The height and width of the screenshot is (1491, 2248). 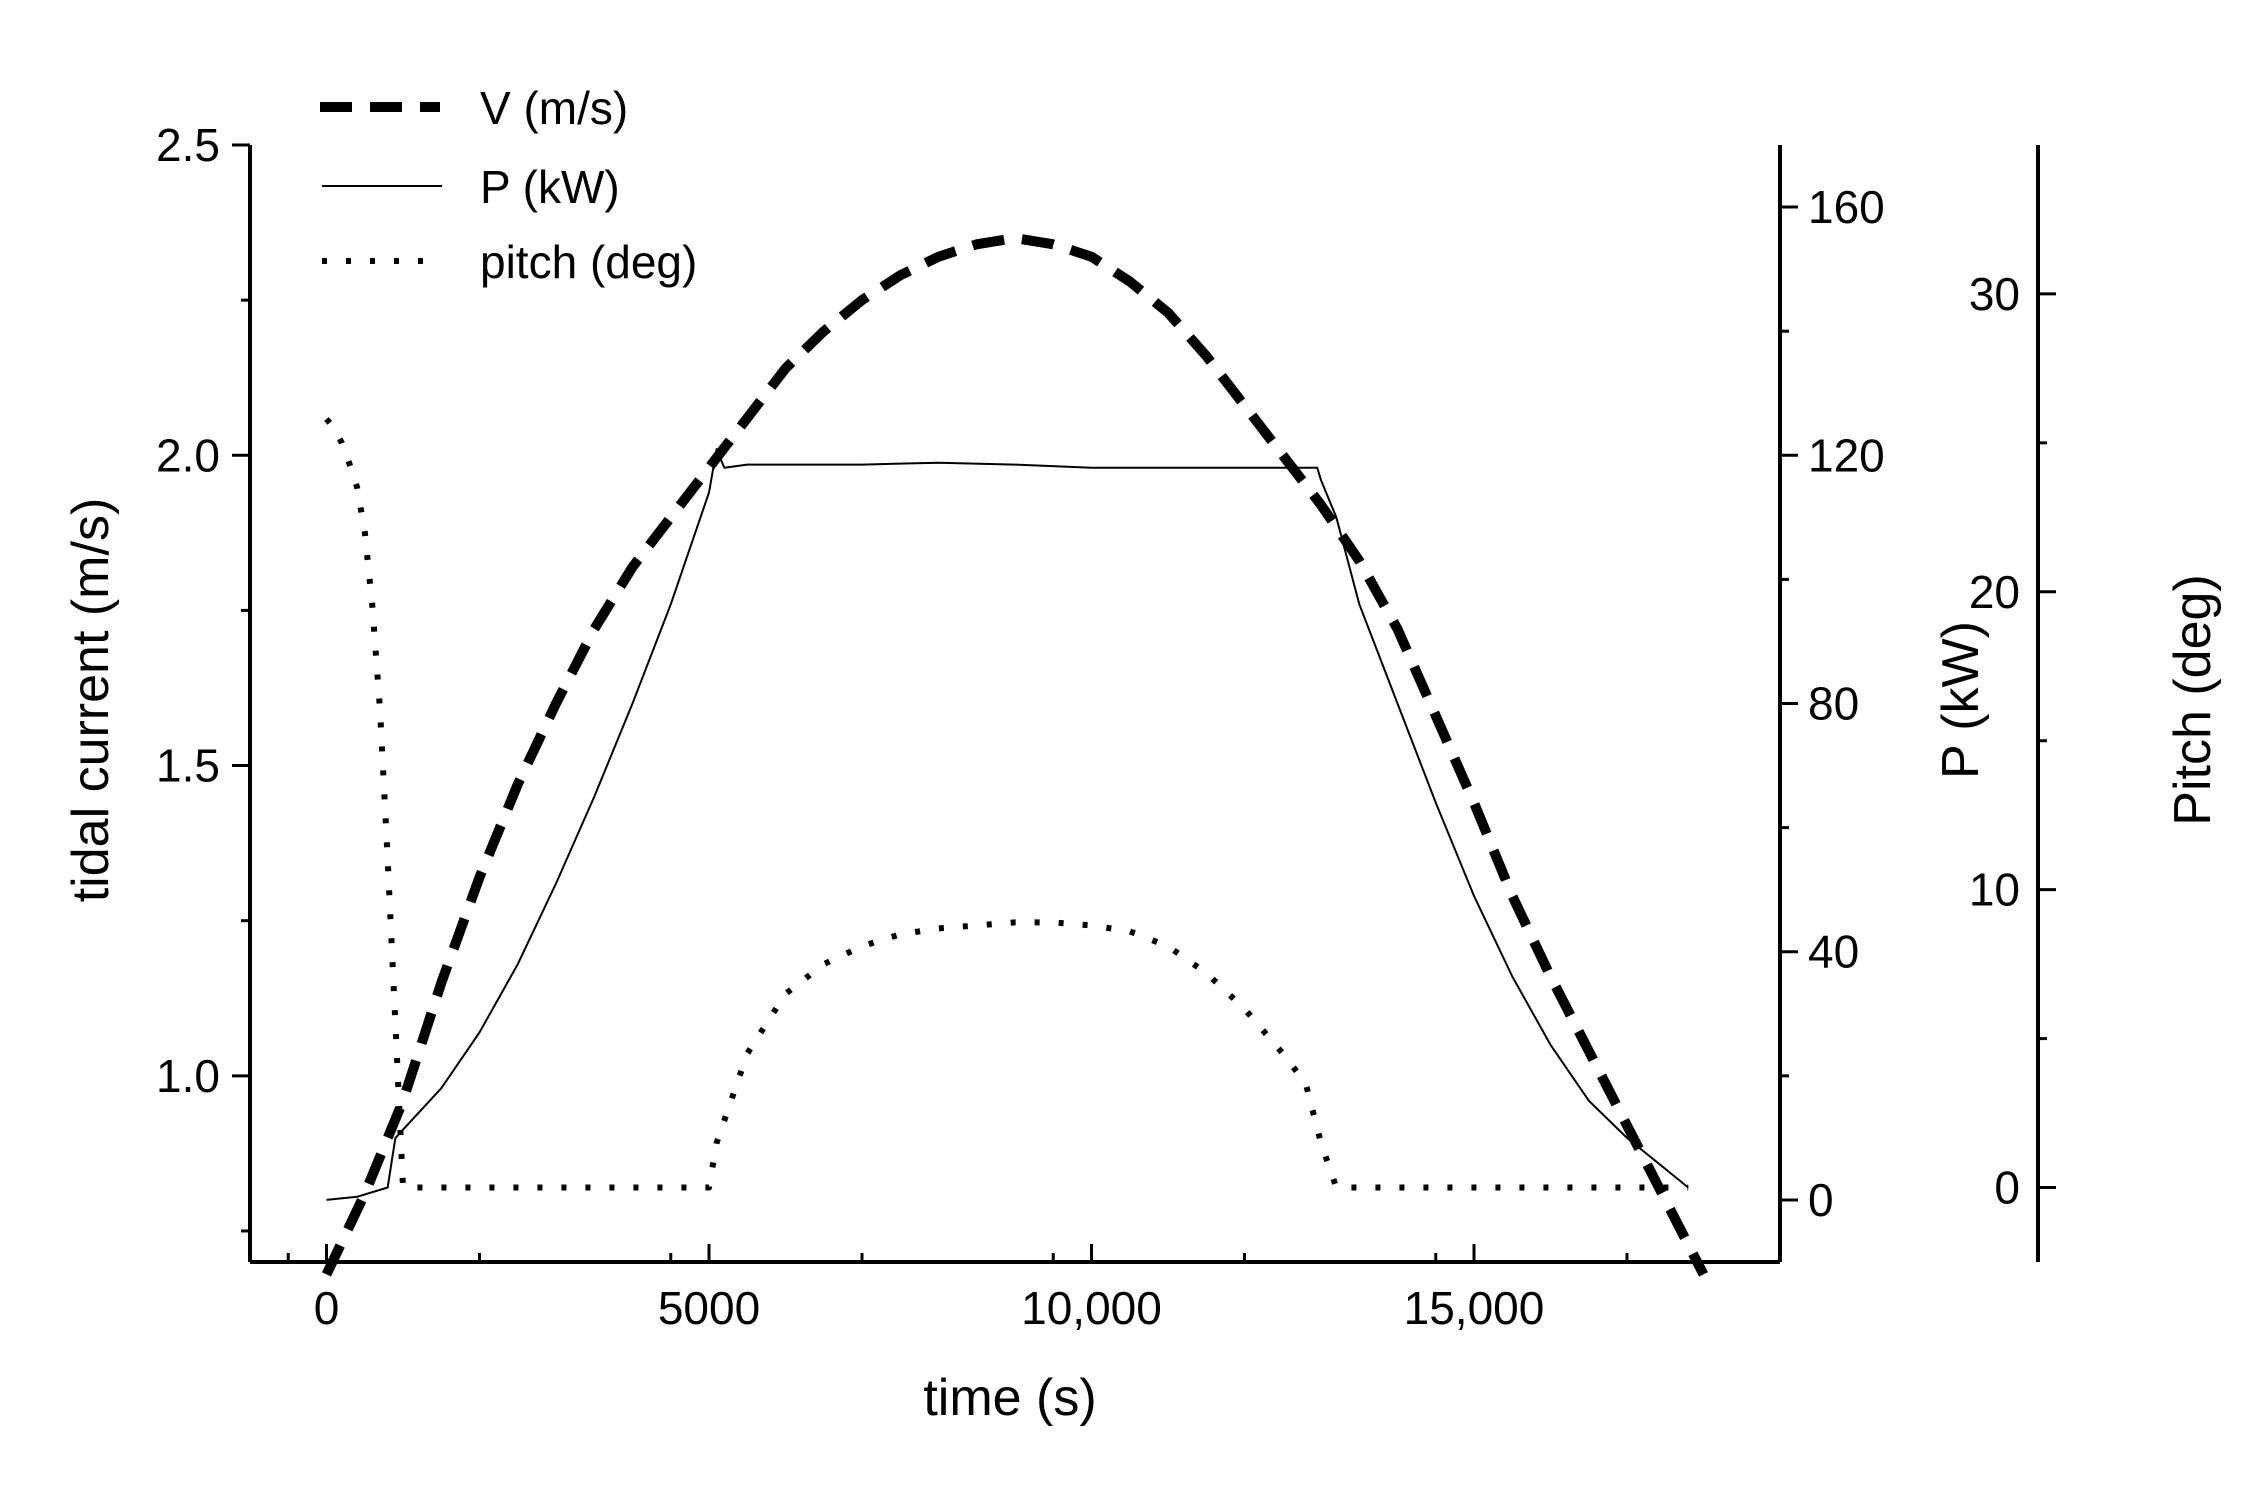 I want to click on y-axis-right-power: 0 40 80 120 160, so click(x=1832, y=703).